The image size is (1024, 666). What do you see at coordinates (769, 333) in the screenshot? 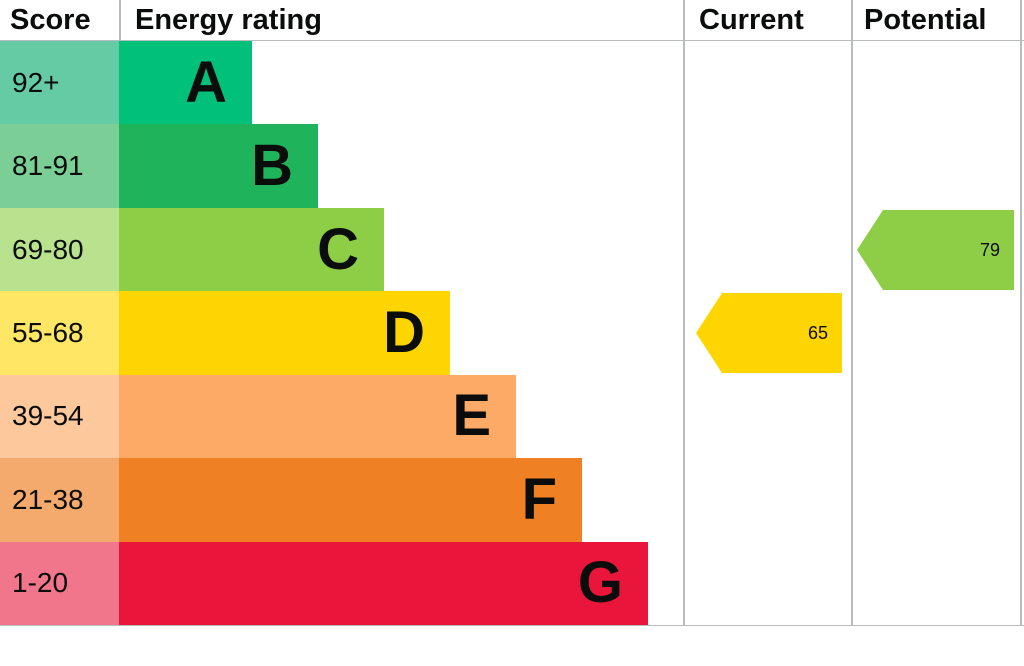
I see `current-rating-arrow: 65` at bounding box center [769, 333].